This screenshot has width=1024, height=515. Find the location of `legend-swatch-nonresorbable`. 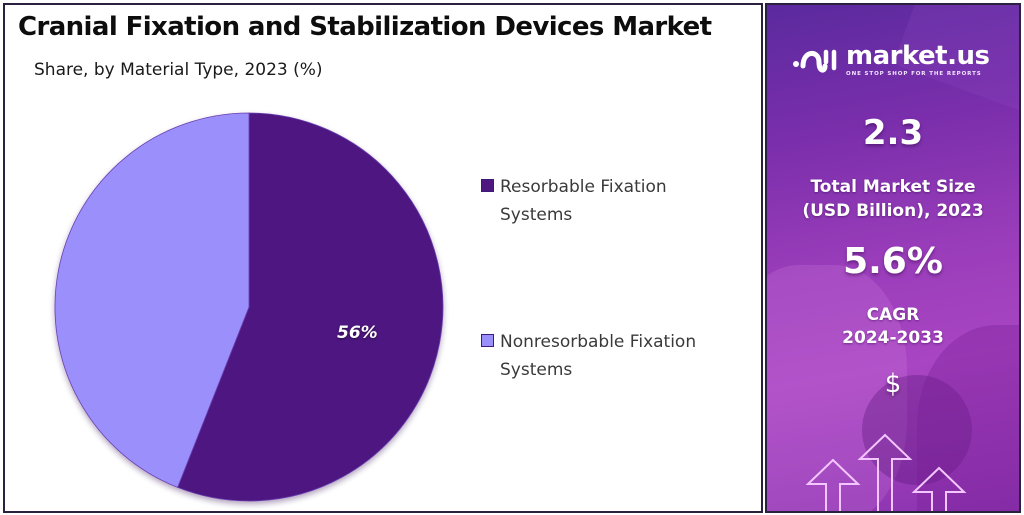

legend-swatch-nonresorbable is located at coordinates (487, 340).